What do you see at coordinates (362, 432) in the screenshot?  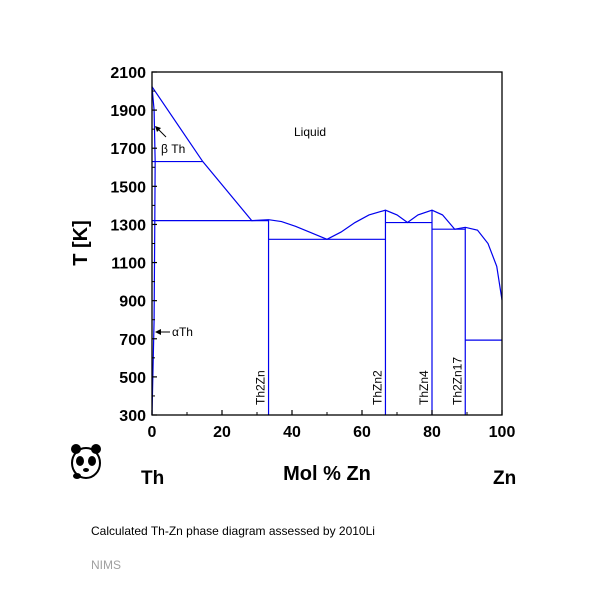 I see `x-tick-label: 60` at bounding box center [362, 432].